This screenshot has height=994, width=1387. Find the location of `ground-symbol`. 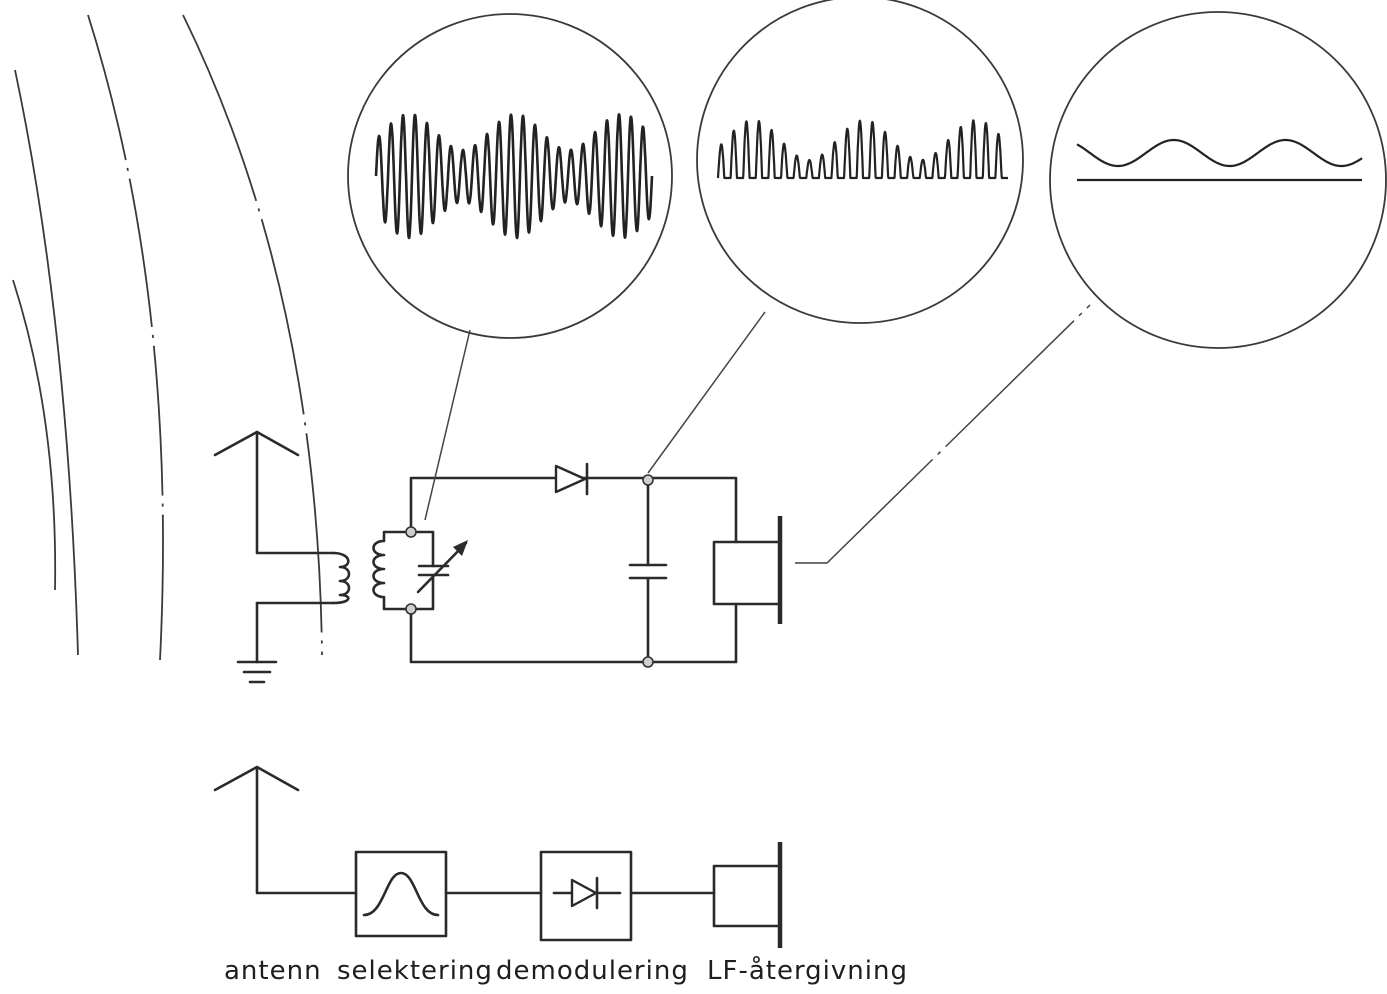

ground-symbol is located at coordinates (257, 672).